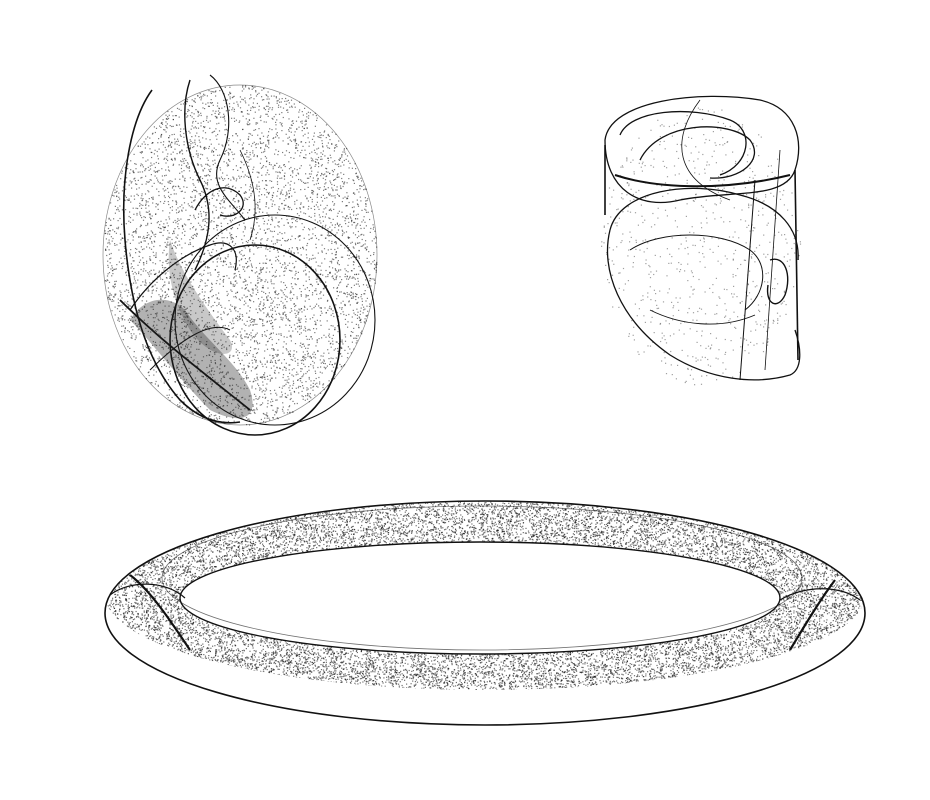  I want to click on egg-attractor-dense-fold, so click(200, 297).